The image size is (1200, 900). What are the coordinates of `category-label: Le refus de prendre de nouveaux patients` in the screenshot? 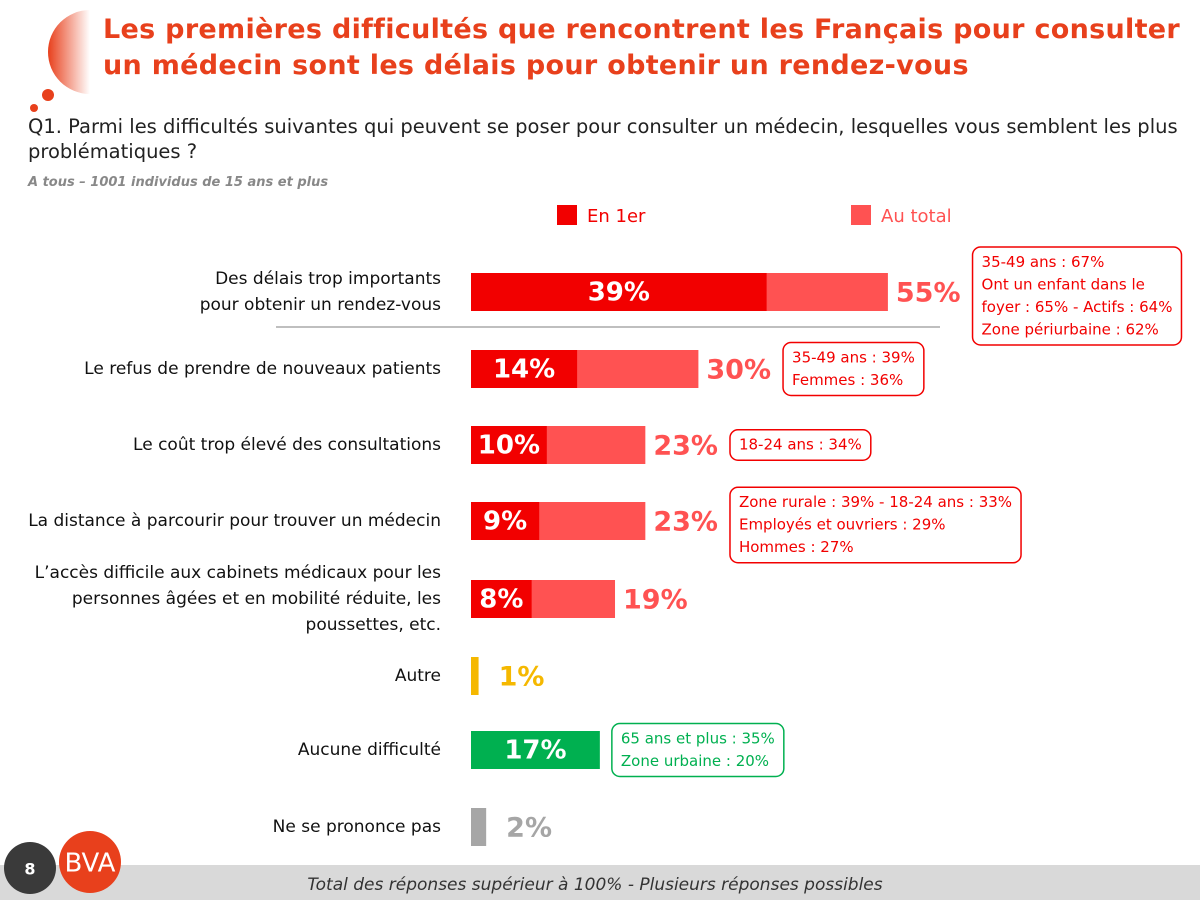 It's located at (262, 369).